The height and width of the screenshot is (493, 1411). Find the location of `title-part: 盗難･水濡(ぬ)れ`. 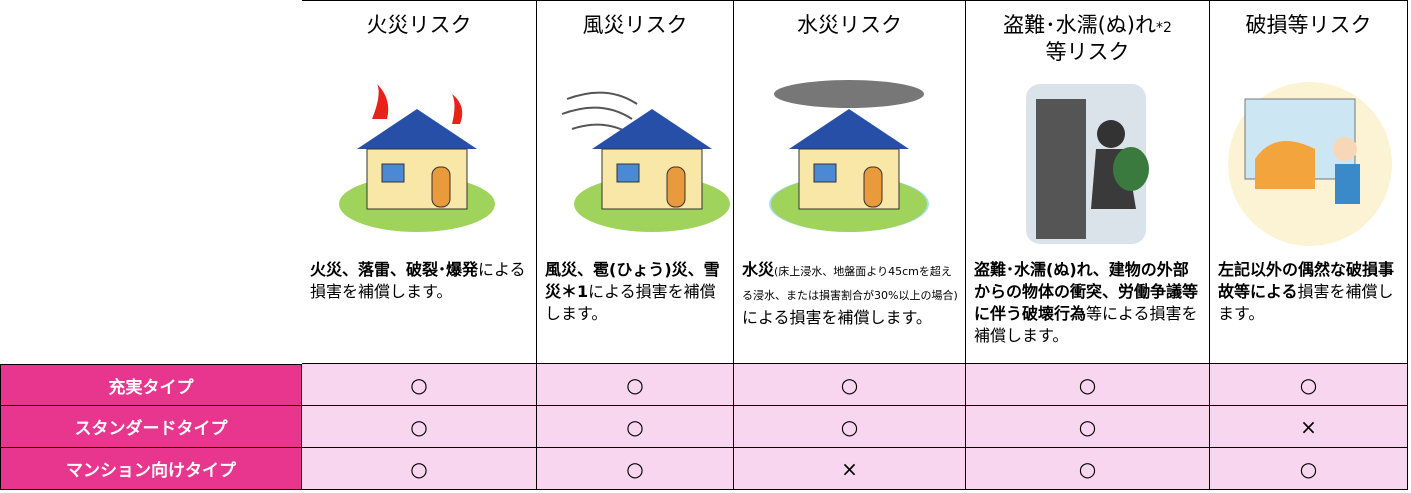

title-part: 盗難･水濡(ぬ)れ is located at coordinates (1079, 25).